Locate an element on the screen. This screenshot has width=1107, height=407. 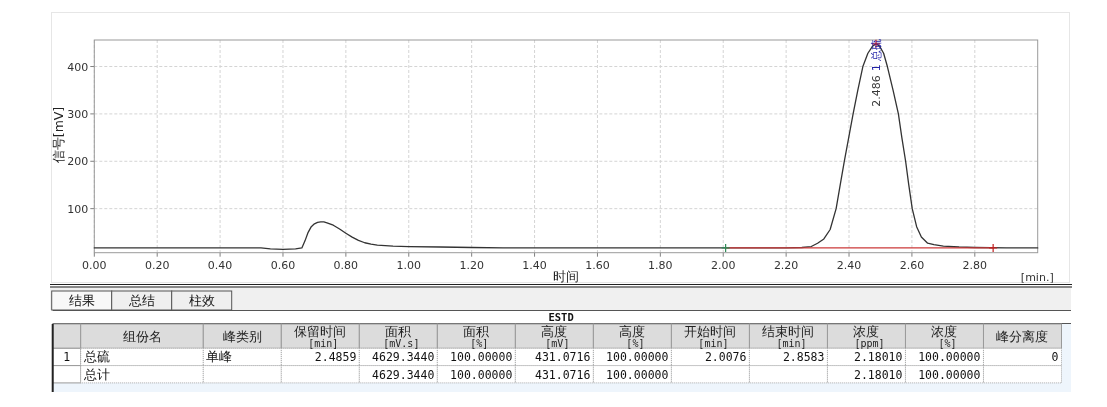
category-label: 组份名 is located at coordinates (142, 336).